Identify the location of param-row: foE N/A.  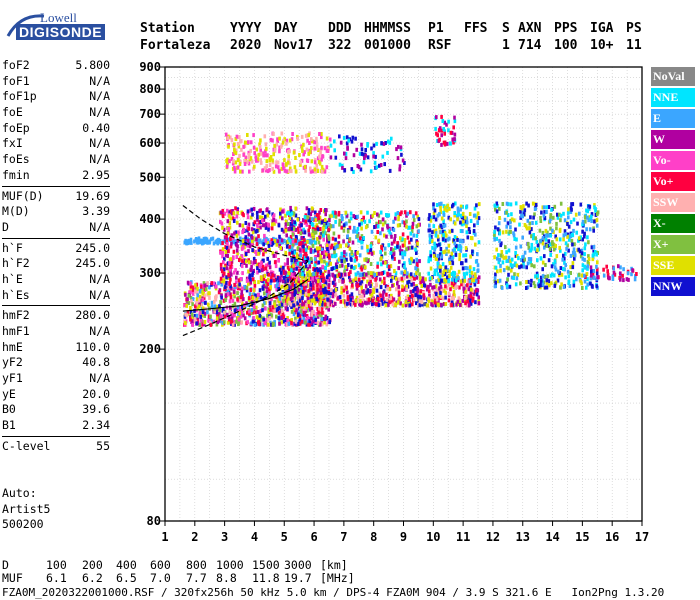
(56, 113).